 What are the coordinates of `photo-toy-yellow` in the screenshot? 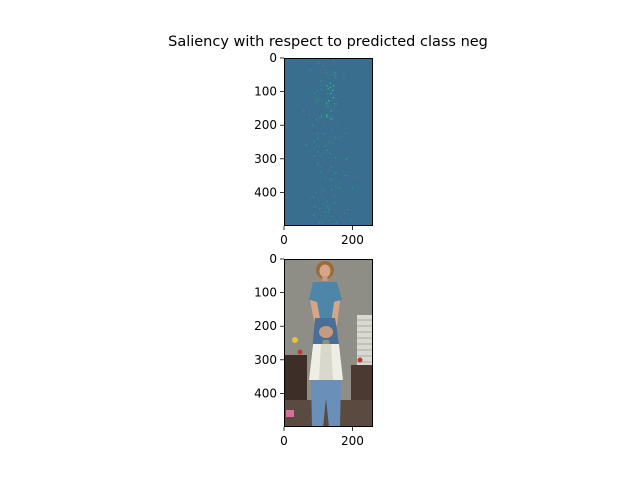 It's located at (295, 340).